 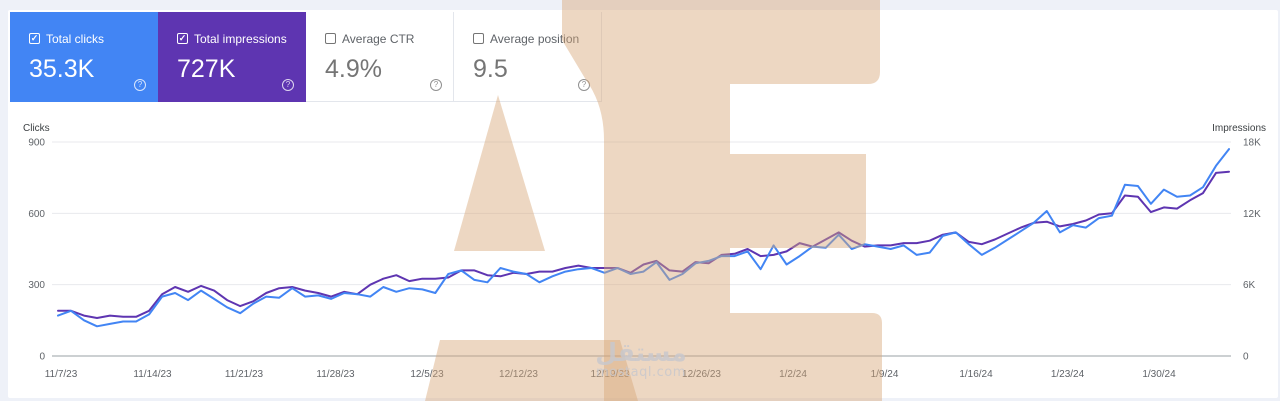 I want to click on card-label: Average CTR, so click(x=378, y=39).